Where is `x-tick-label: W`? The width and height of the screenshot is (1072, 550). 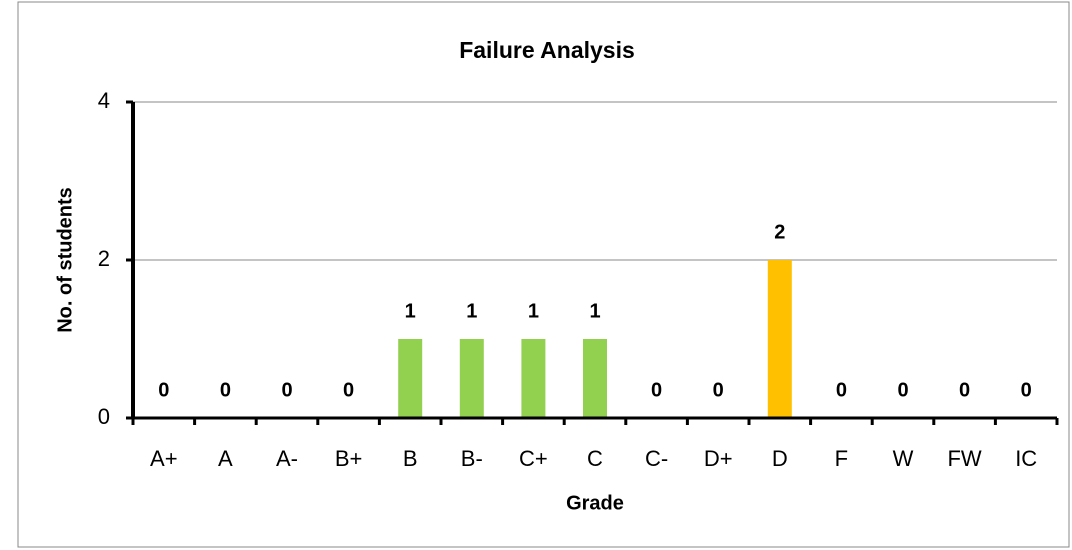
x-tick-label: W is located at coordinates (903, 458).